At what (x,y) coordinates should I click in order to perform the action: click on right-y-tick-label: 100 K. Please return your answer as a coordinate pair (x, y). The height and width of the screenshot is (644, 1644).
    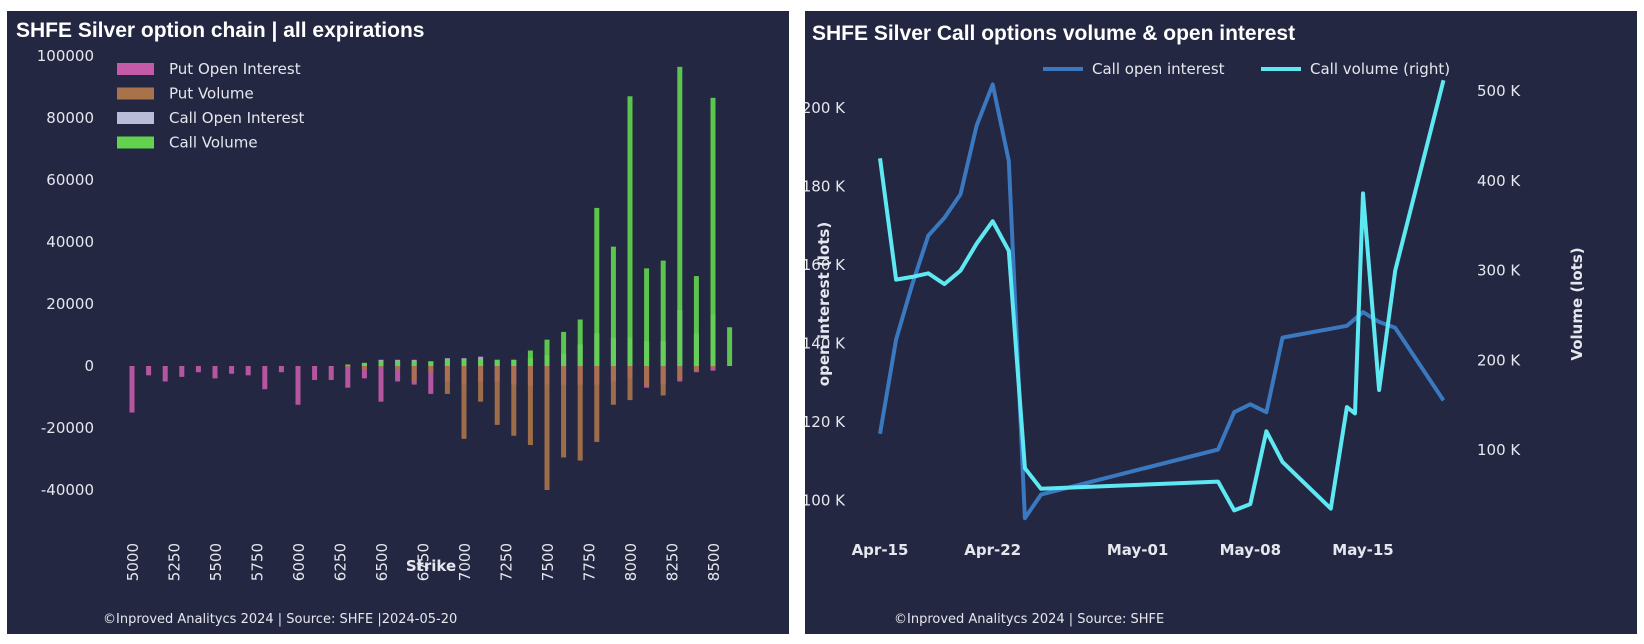
    Looking at the image, I should click on (1499, 450).